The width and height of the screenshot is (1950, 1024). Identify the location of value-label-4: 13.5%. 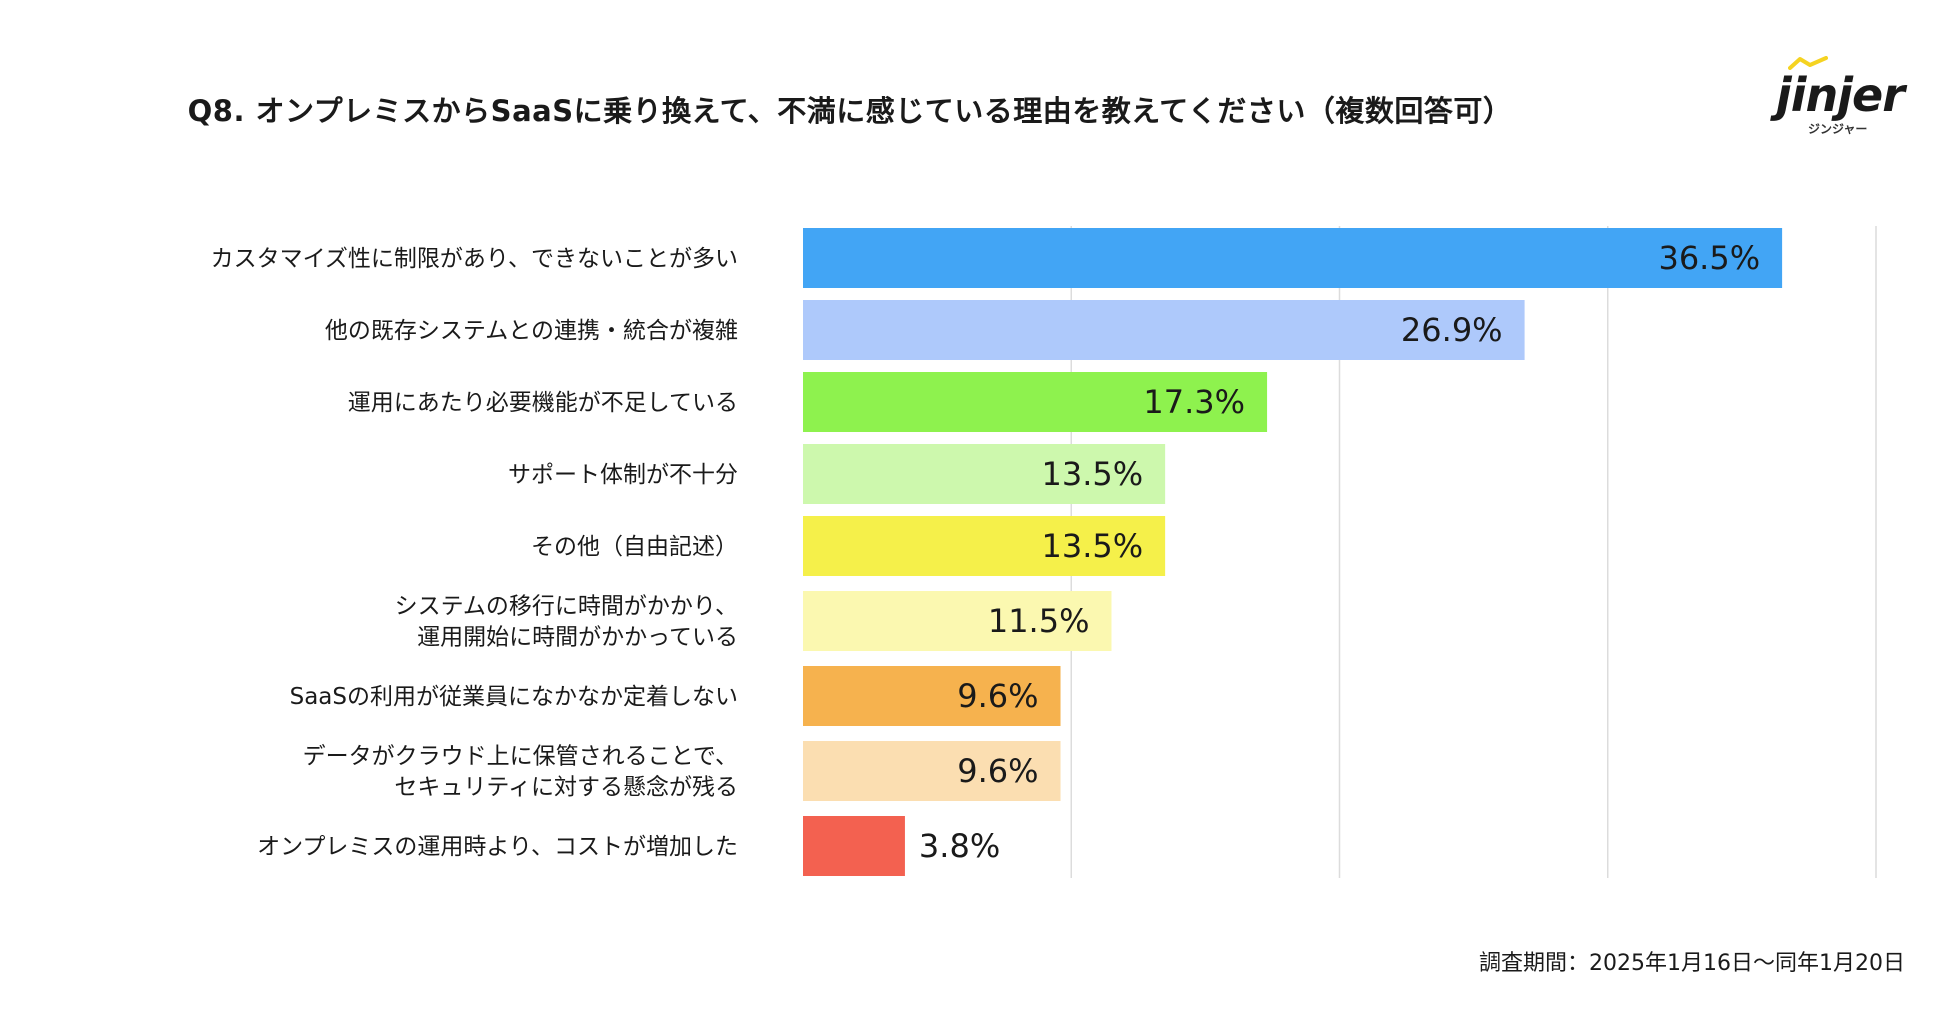
(1092, 474).